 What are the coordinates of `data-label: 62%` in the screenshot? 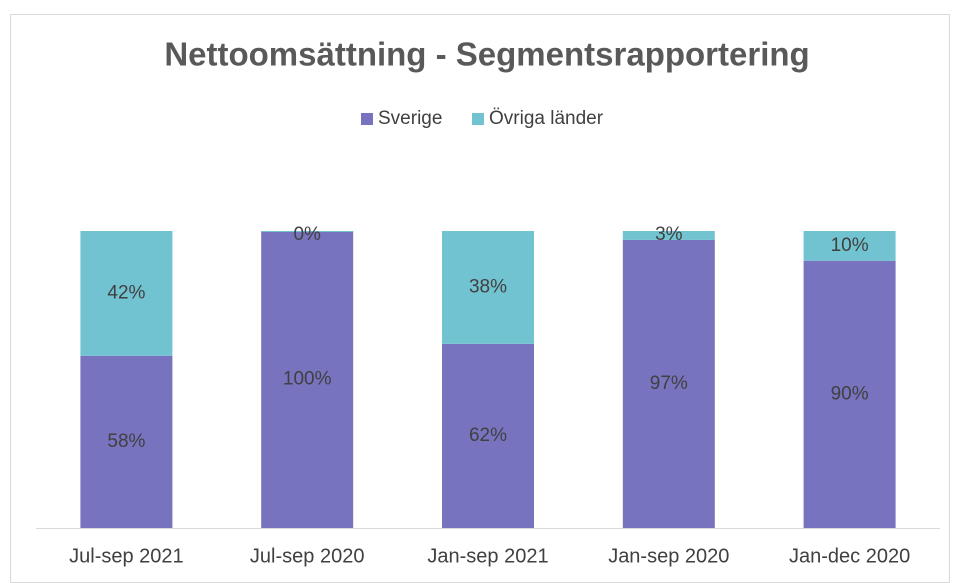 It's located at (488, 435).